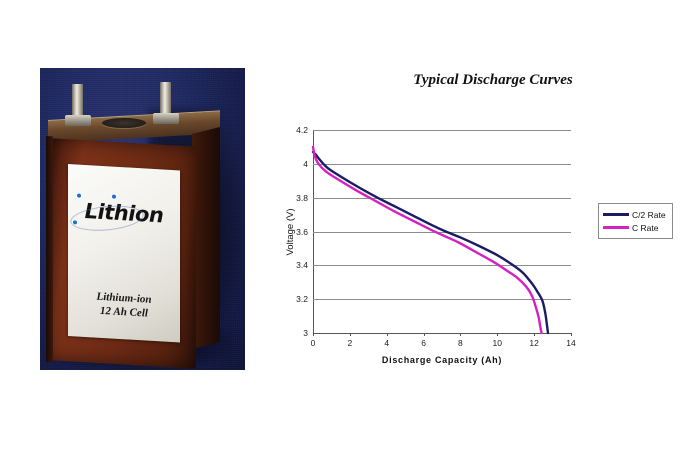  Describe the element at coordinates (645, 227) in the screenshot. I see `legend-label: C Rate` at that location.